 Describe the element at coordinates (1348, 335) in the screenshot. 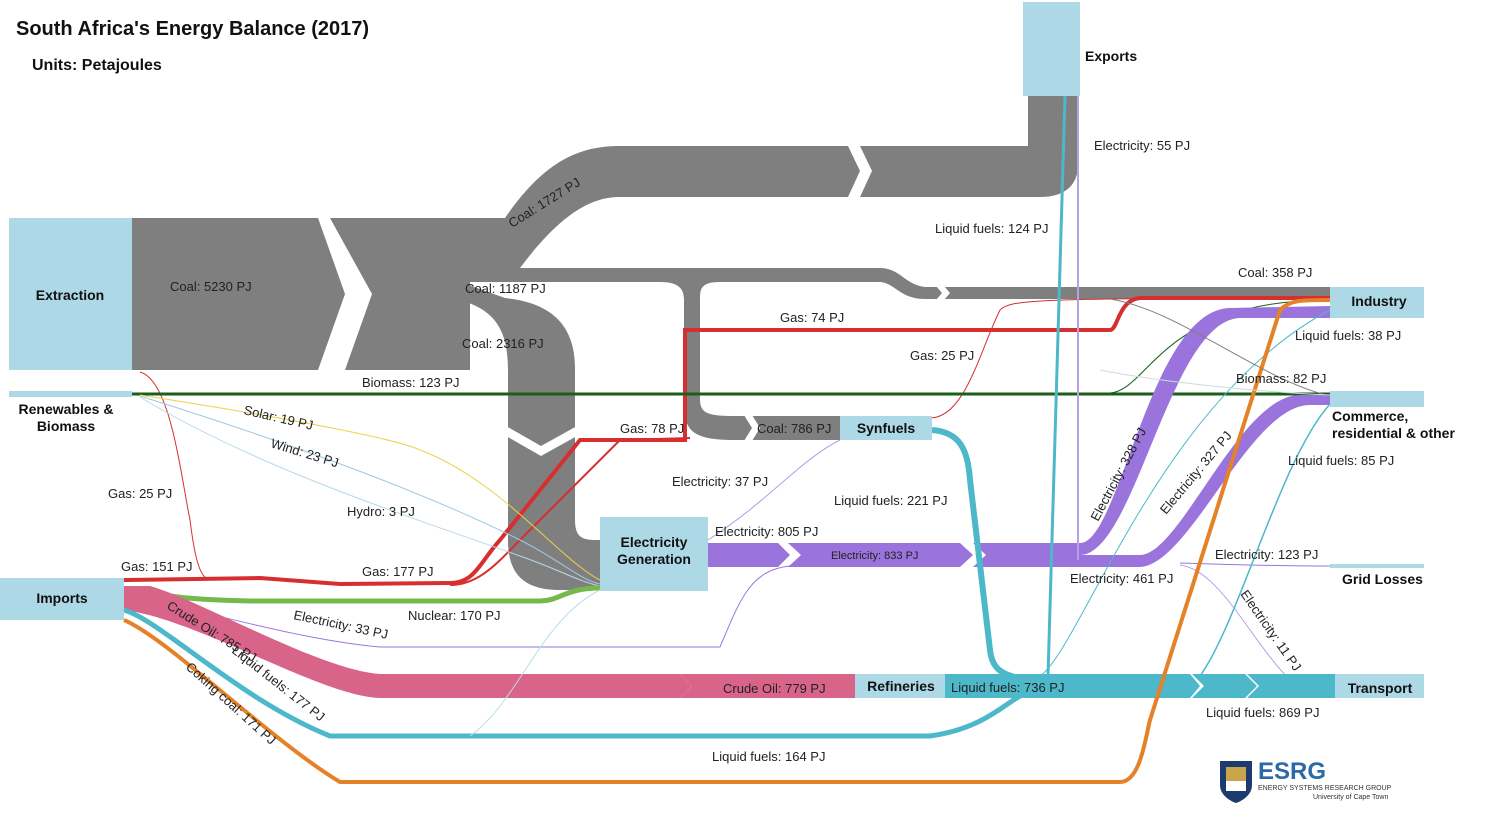

I see `flow-label-lf-38: Liquid fuels: 38 PJ` at that location.